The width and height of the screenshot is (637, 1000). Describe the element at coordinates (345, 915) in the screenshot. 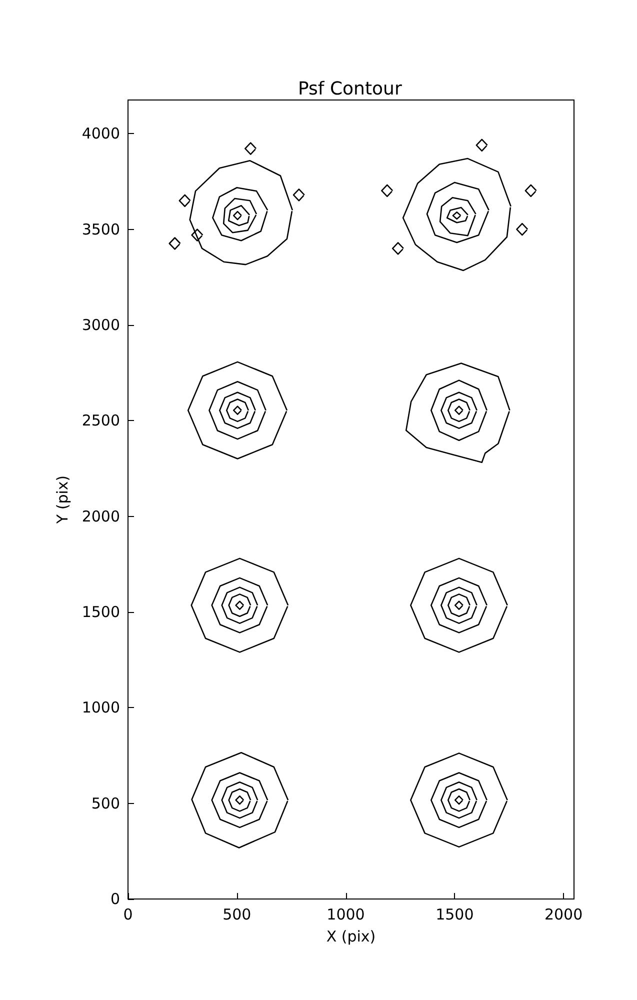

I see `x-tick-label: 1000` at that location.